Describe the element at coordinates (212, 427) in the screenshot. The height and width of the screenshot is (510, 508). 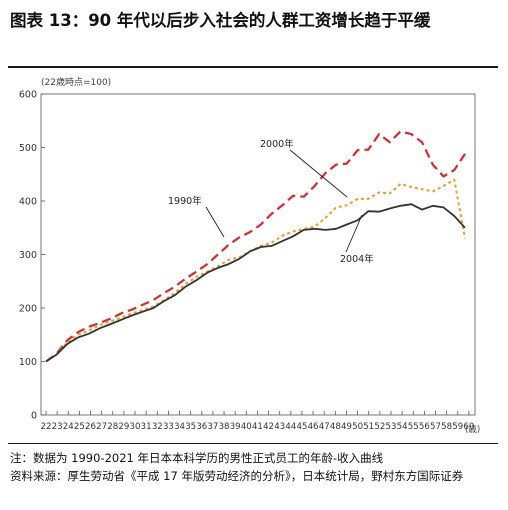
I see `x-tick-label: 37` at that location.